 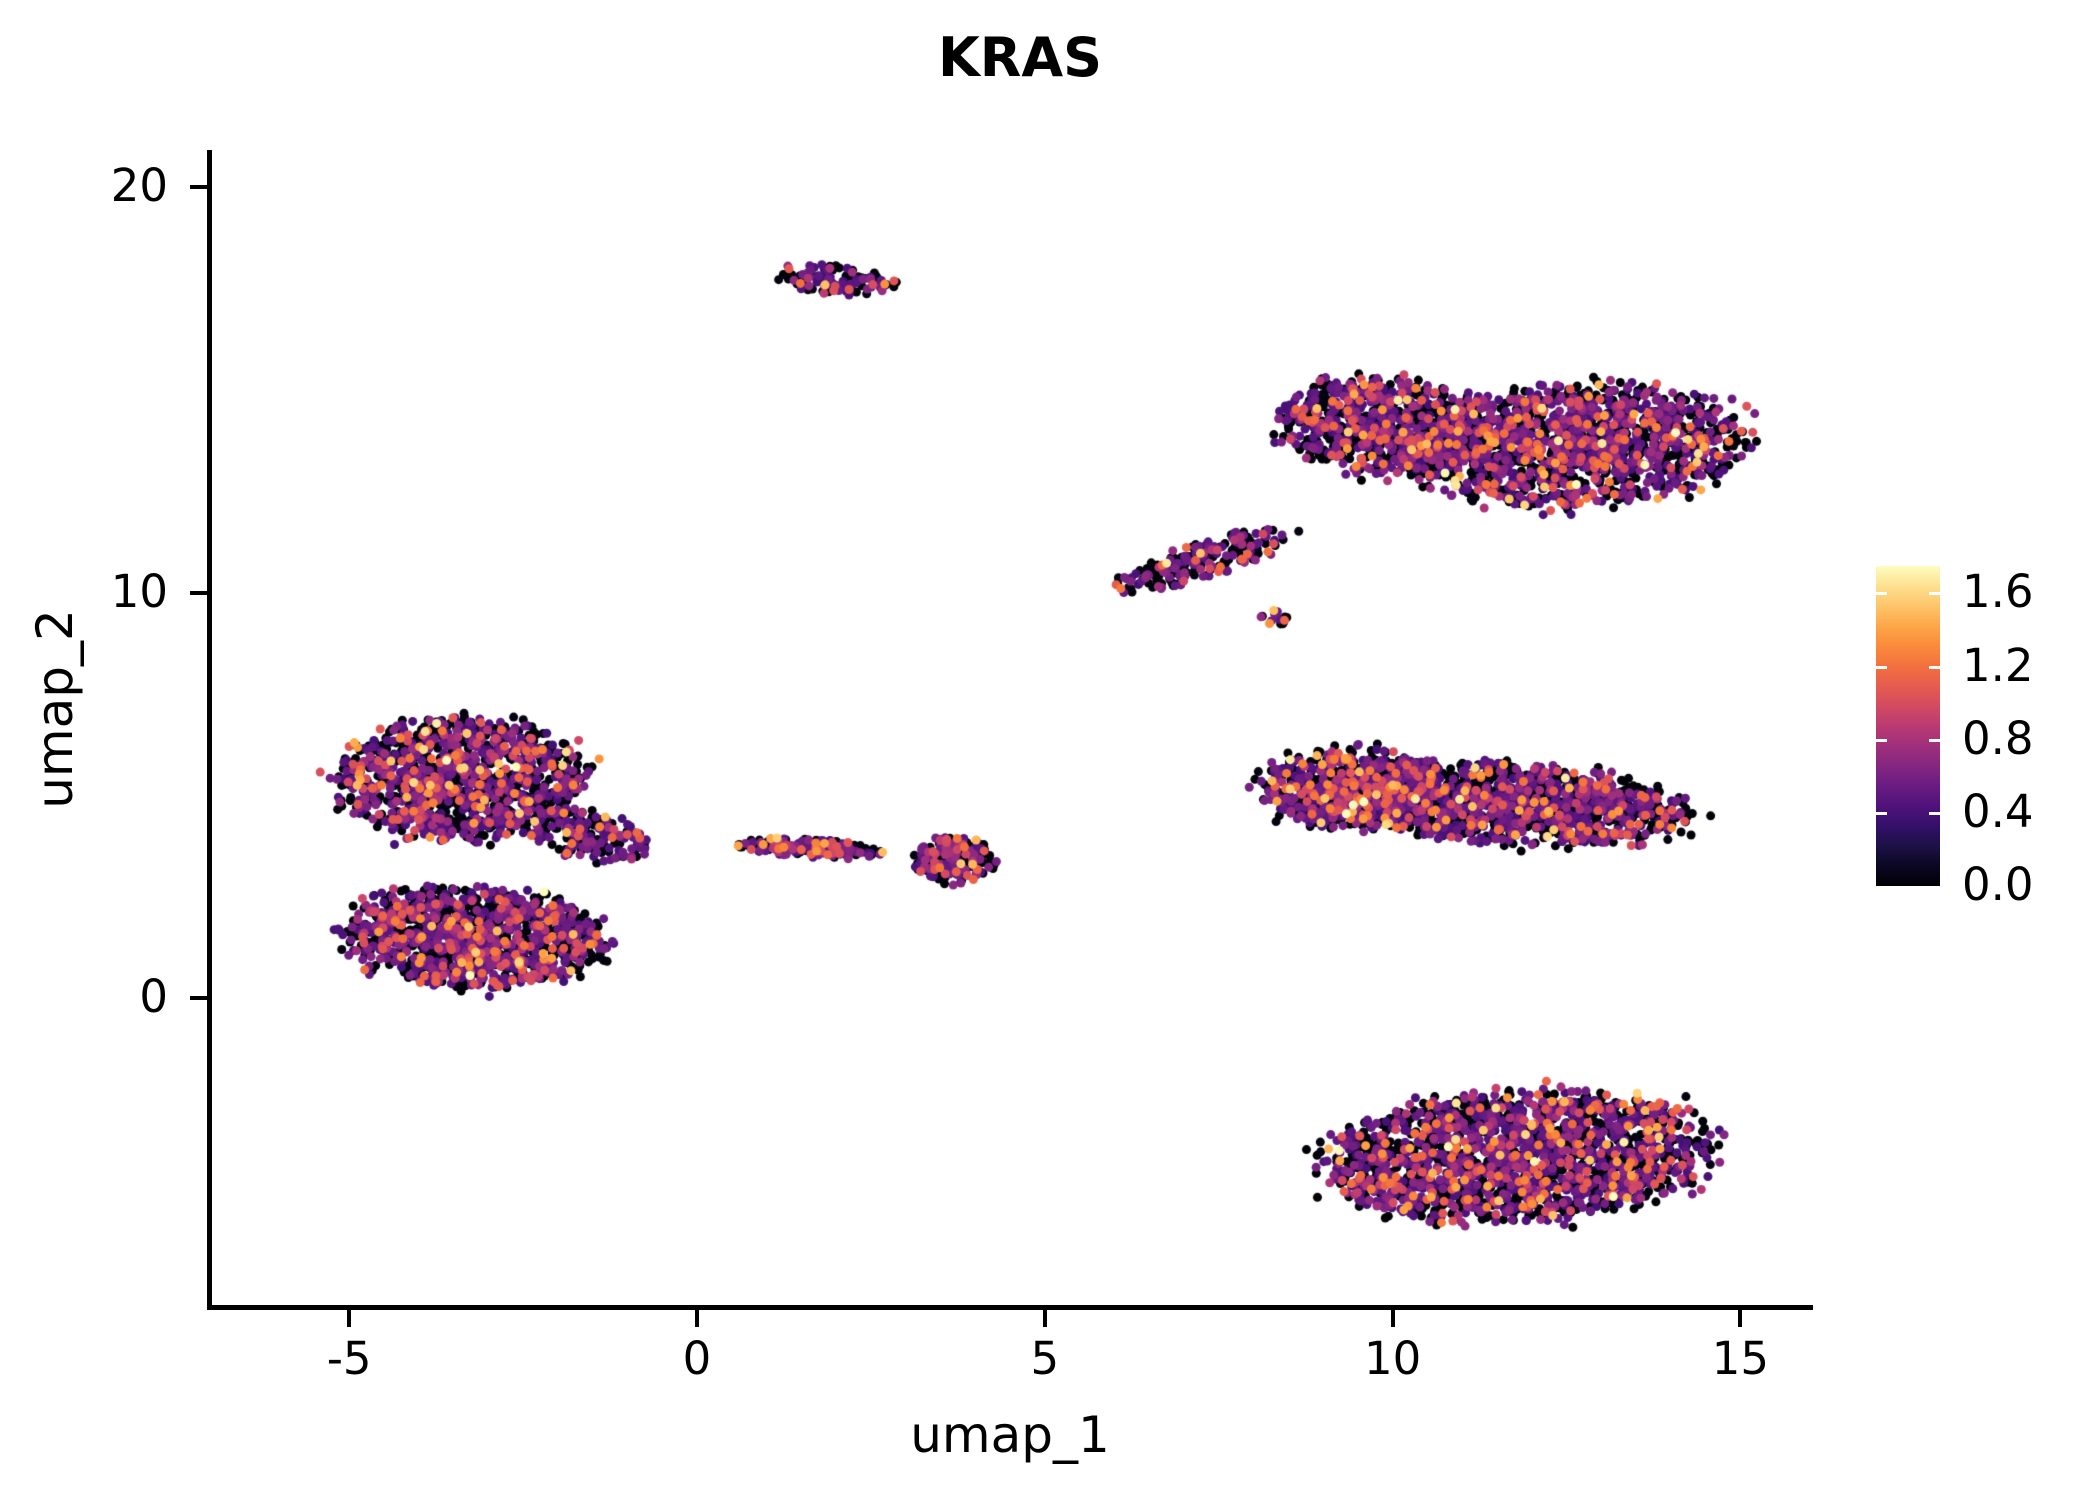 What do you see at coordinates (1010, 1435) in the screenshot?
I see `x-axis-label: umap_1` at bounding box center [1010, 1435].